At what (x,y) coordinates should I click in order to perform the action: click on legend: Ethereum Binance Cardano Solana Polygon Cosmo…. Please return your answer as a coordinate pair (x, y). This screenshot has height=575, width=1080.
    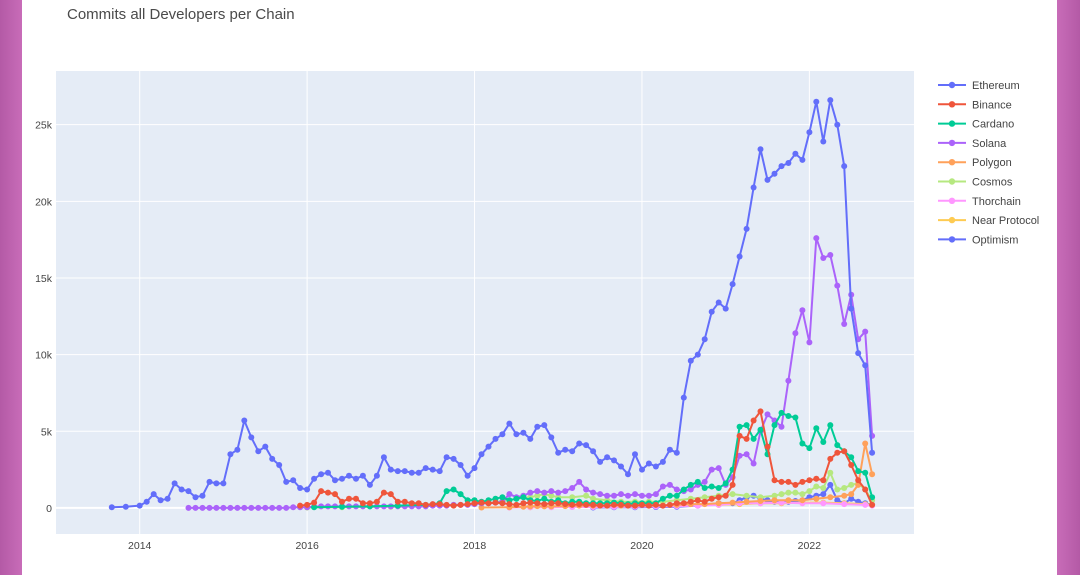
    Looking at the image, I should click on (988, 163).